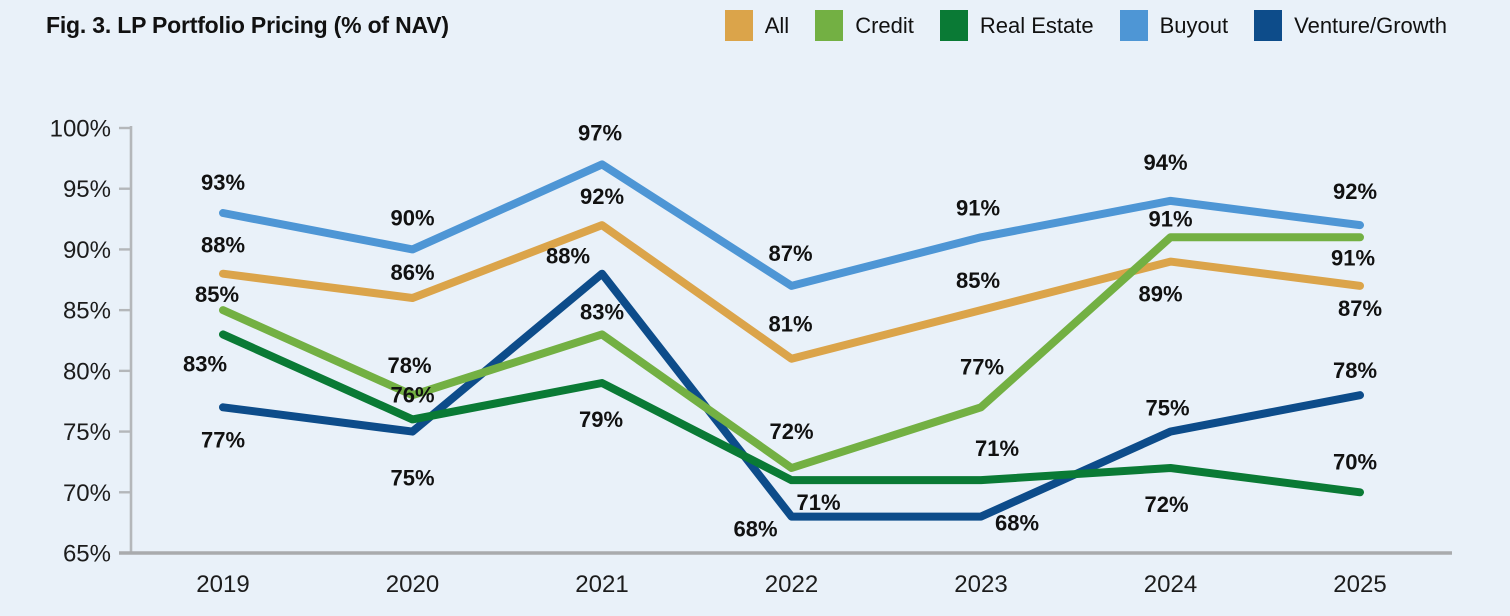 This screenshot has height=616, width=1510. Describe the element at coordinates (1165, 162) in the screenshot. I see `data-label-buyout-2024: 94%` at that location.